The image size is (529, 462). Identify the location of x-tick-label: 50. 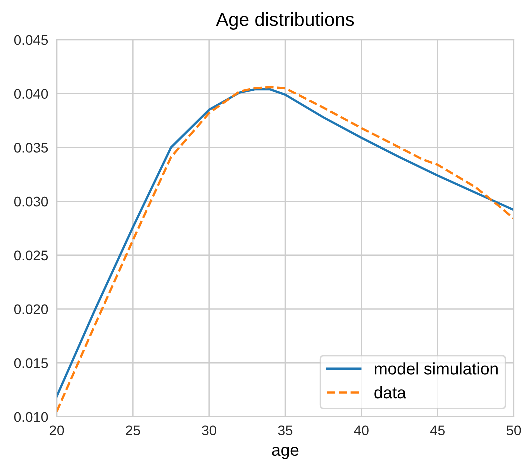
(514, 431).